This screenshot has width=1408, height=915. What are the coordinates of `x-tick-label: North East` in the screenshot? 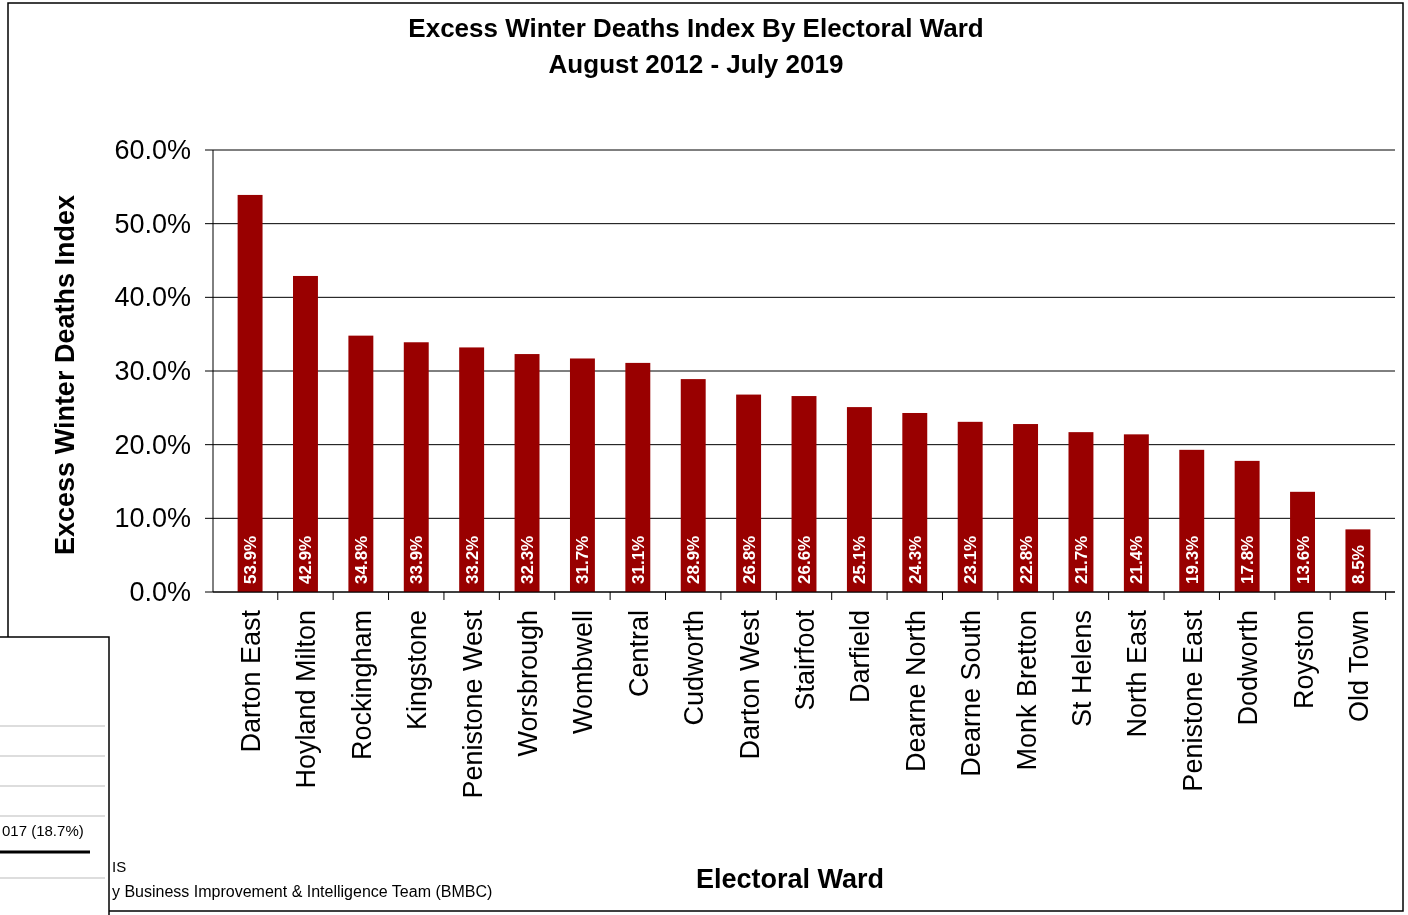 It's located at (1137, 673).